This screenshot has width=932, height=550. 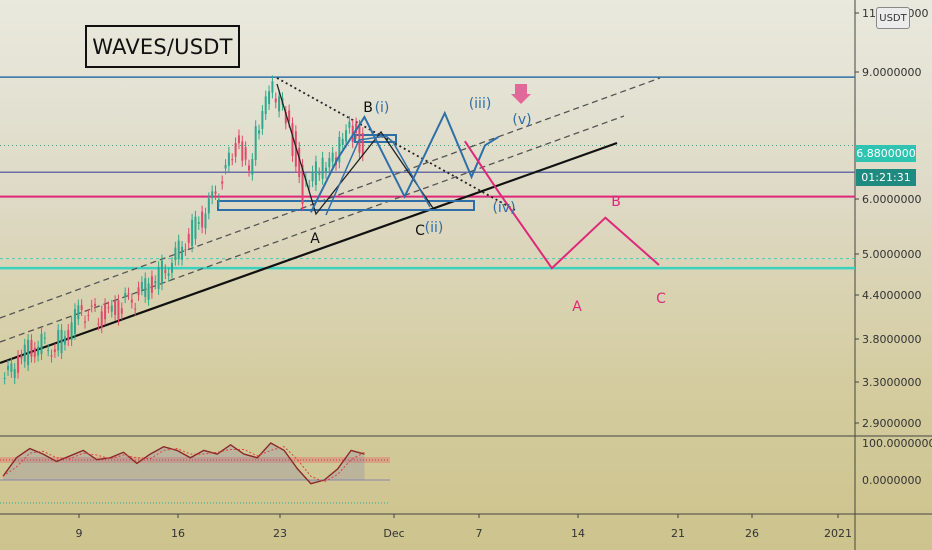 What do you see at coordinates (892, 423) in the screenshot?
I see `price-tick-label: 2.9000000` at bounding box center [892, 423].